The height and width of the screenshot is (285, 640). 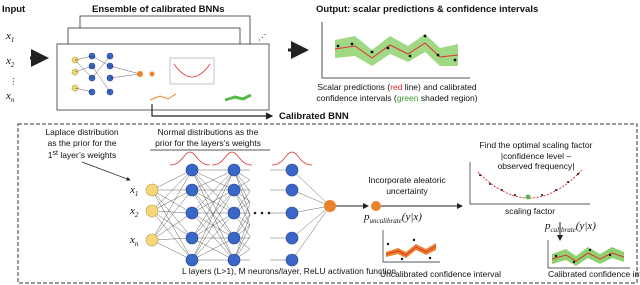 What do you see at coordinates (530, 211) in the screenshot?
I see `scaling-xlabel: scaling factor` at bounding box center [530, 211].